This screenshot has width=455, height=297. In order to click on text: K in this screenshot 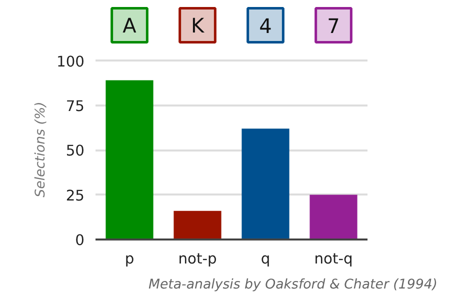, I will do `click(197, 25)`.